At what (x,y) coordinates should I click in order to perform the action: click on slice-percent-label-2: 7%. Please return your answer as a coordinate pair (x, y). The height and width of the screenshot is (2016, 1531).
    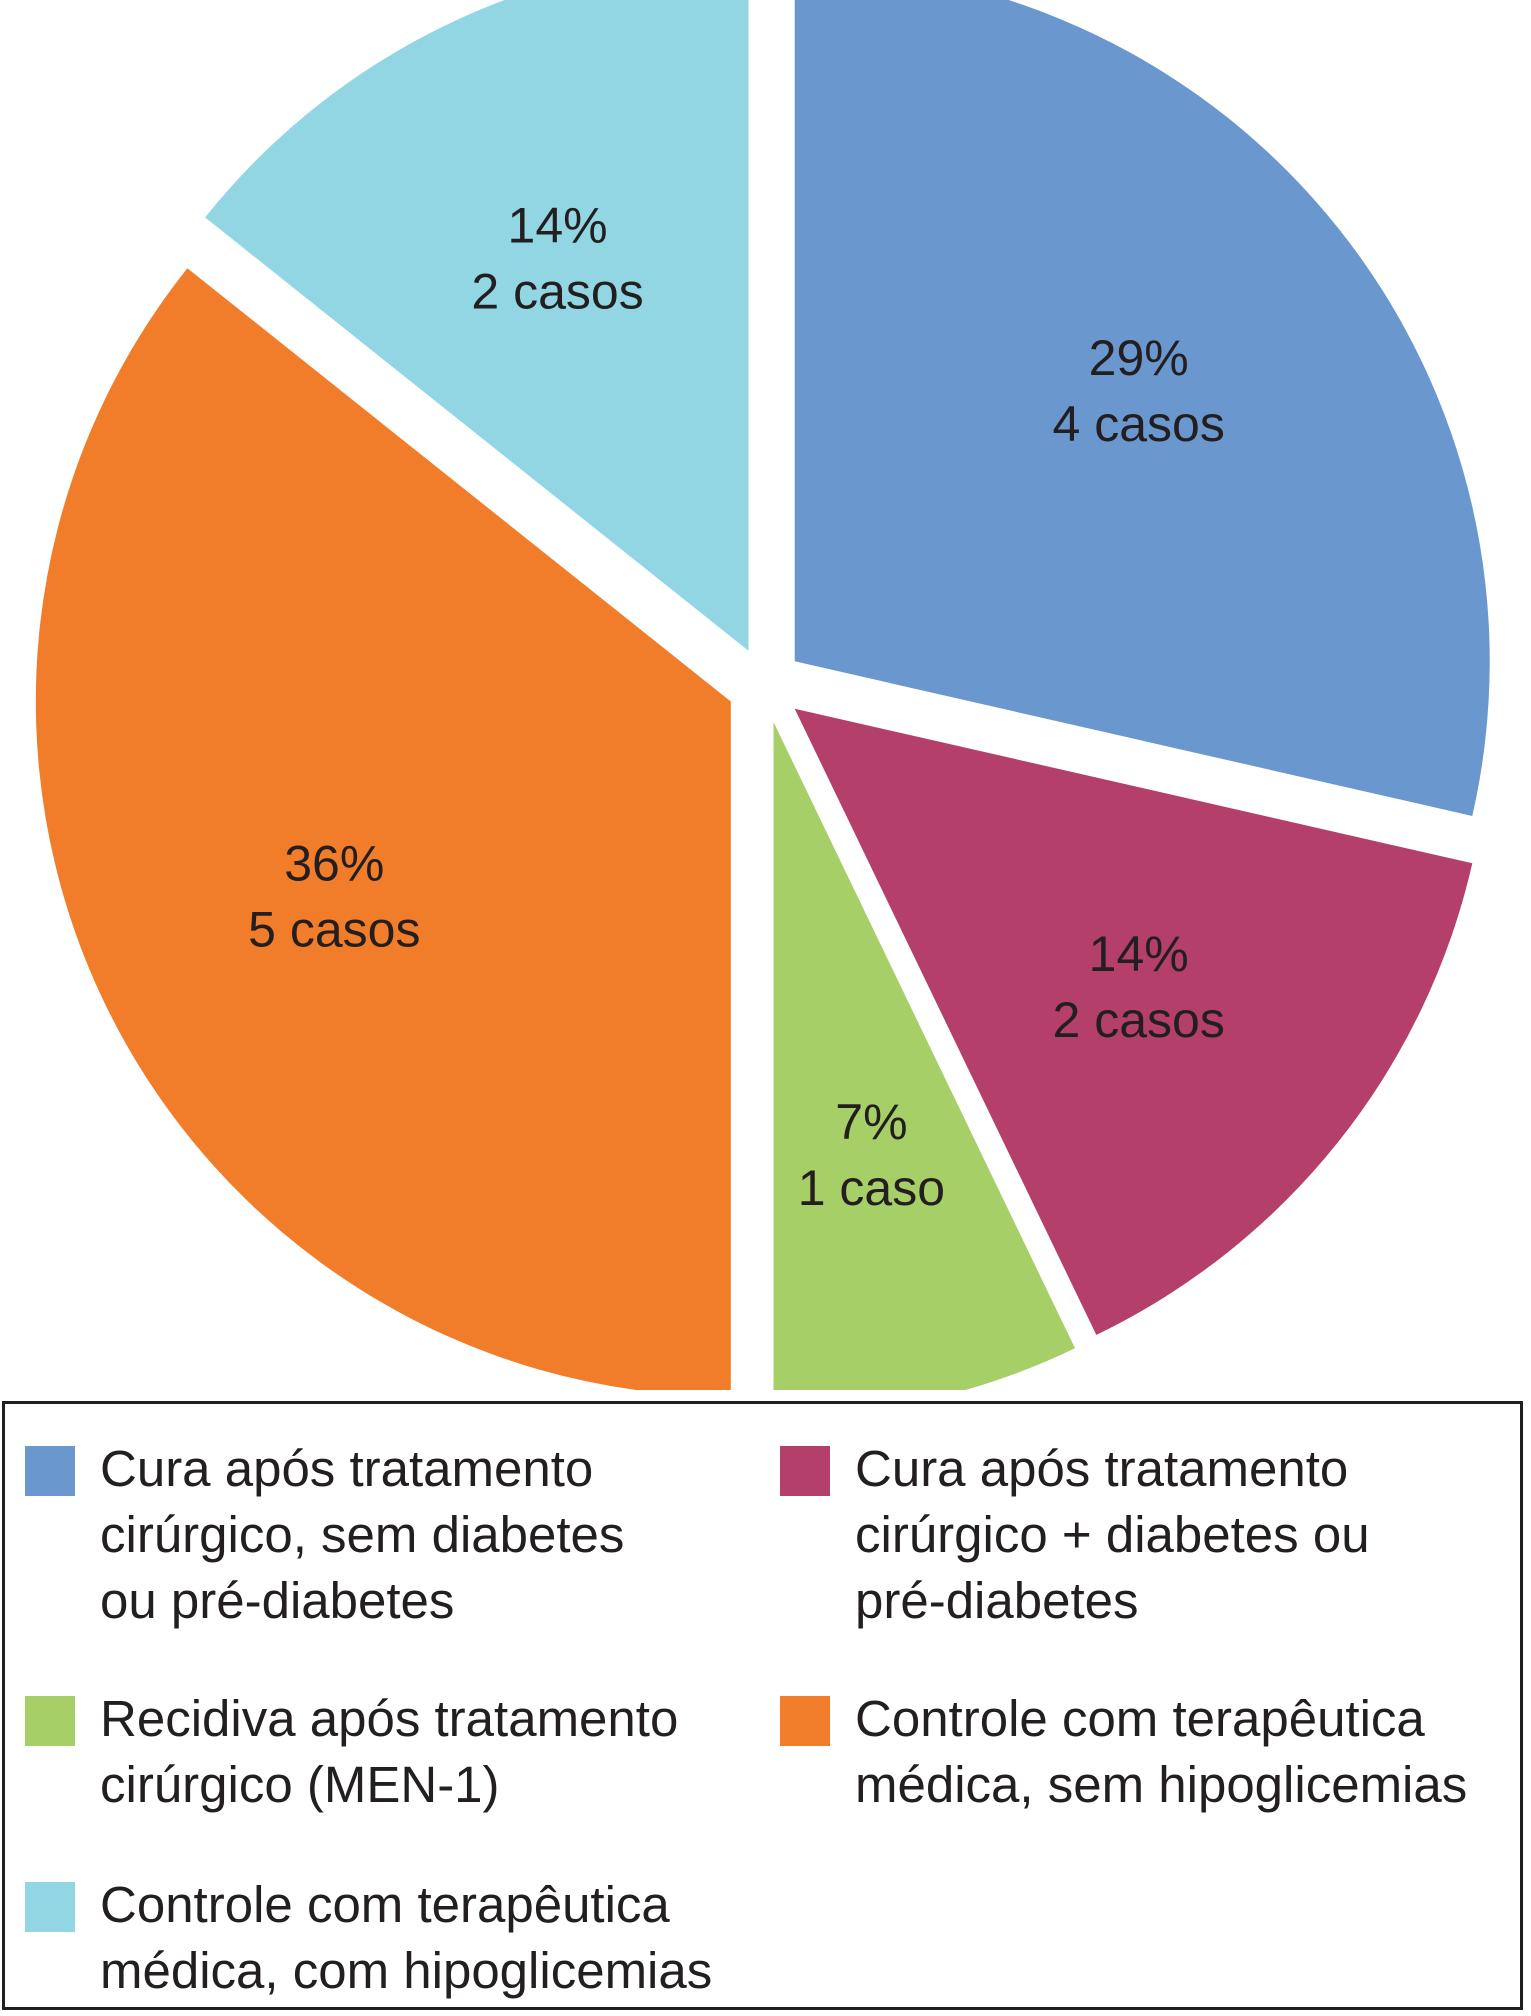
    Looking at the image, I should click on (871, 1122).